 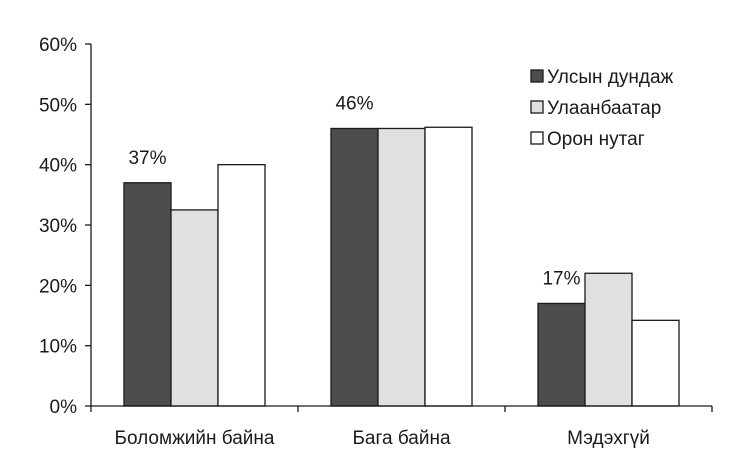 I want to click on x-category-label: Бага байна, so click(x=401, y=438).